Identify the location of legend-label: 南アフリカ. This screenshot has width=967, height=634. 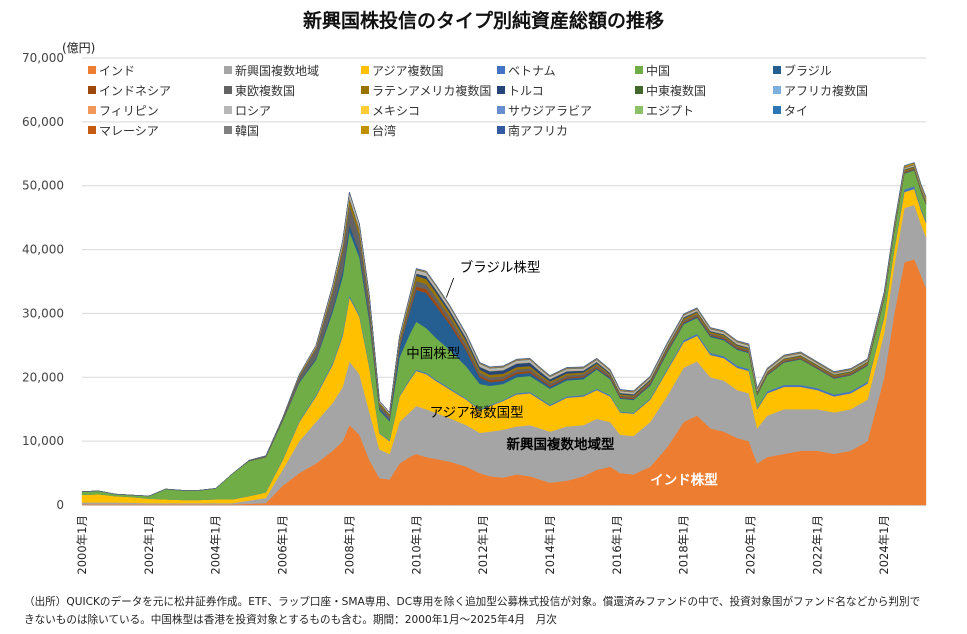
(538, 130).